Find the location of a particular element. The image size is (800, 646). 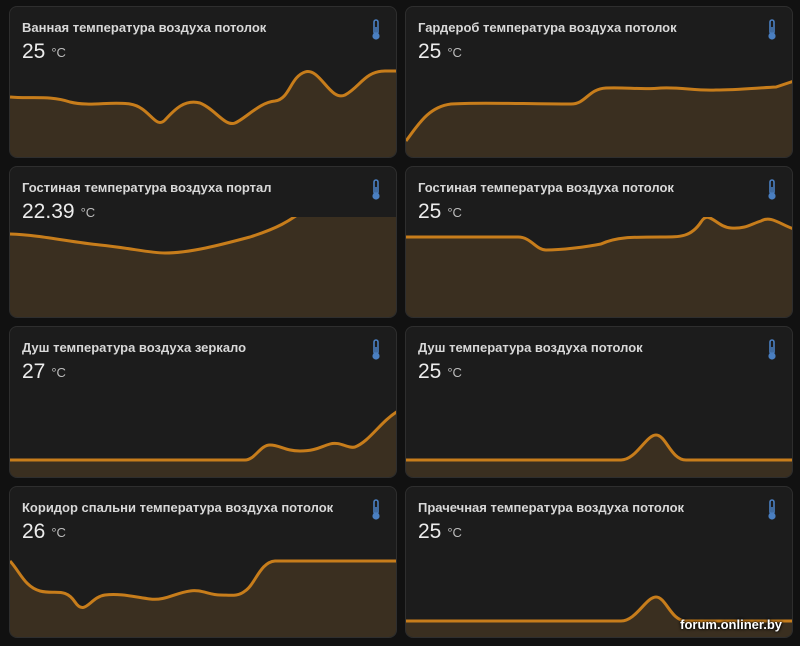

sensor-reading: 22.39 is located at coordinates (48, 211).